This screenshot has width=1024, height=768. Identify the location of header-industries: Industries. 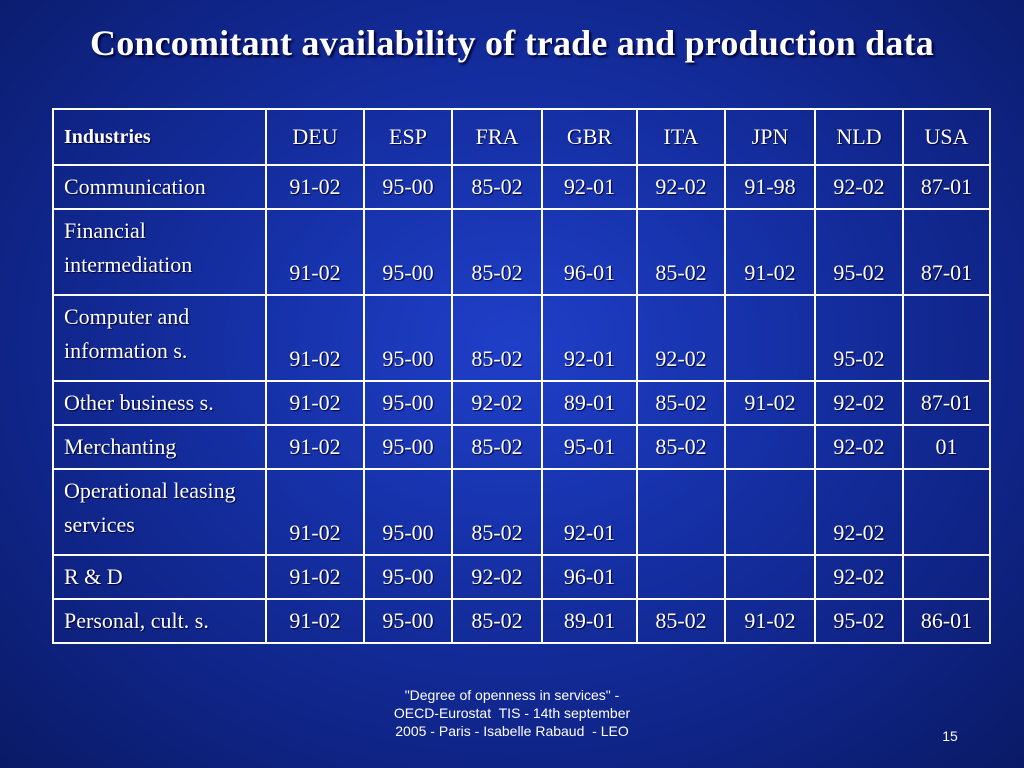
(159, 137).